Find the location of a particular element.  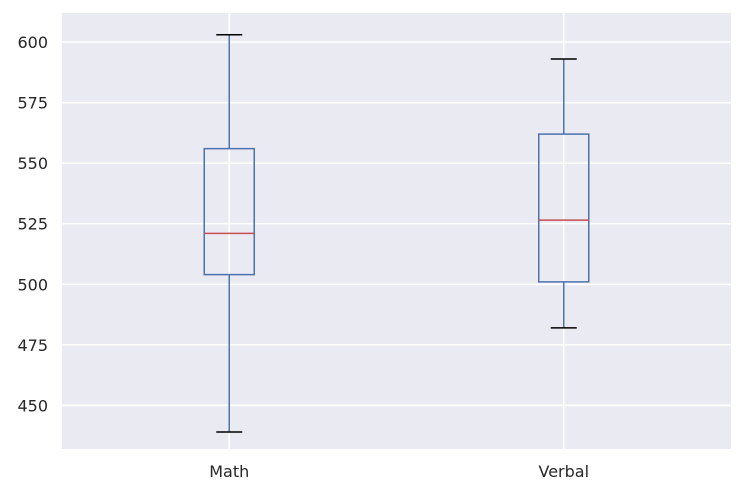

y-tick-label: 450 is located at coordinates (32, 405).